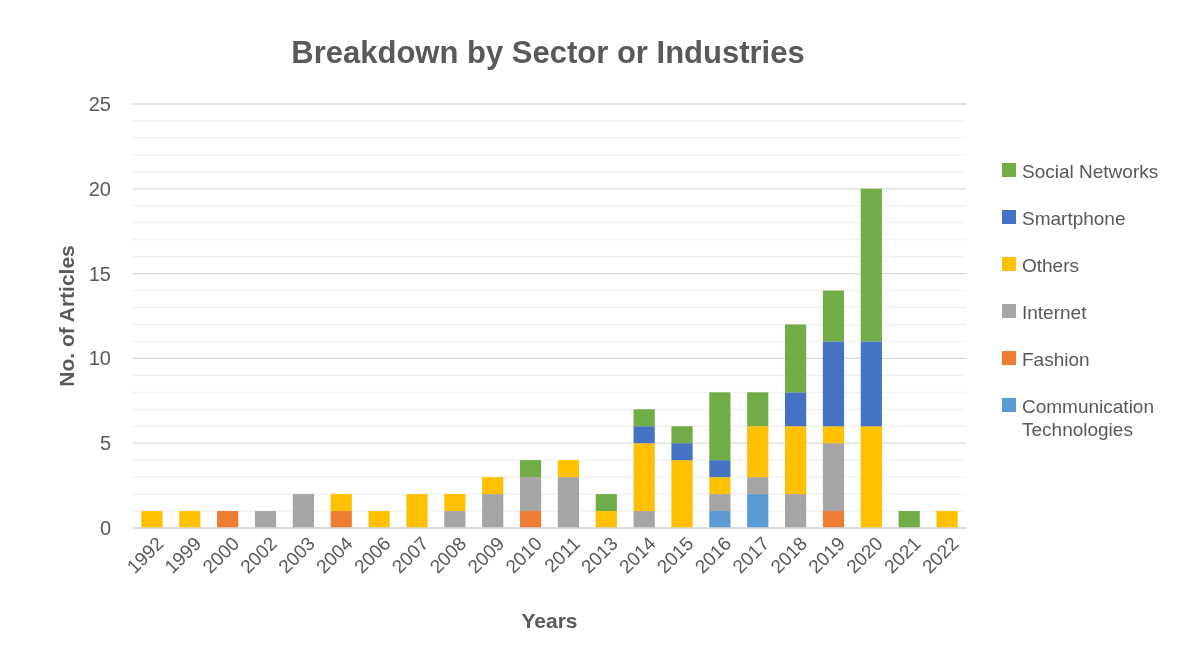  What do you see at coordinates (1090, 171) in the screenshot?
I see `legend-label: Social Networks` at bounding box center [1090, 171].